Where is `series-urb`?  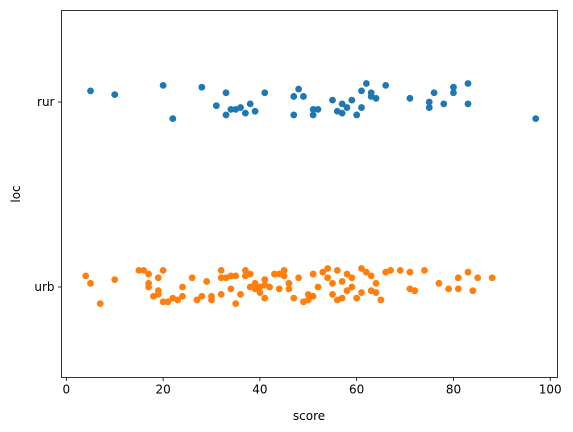
series-urb is located at coordinates (289, 286).